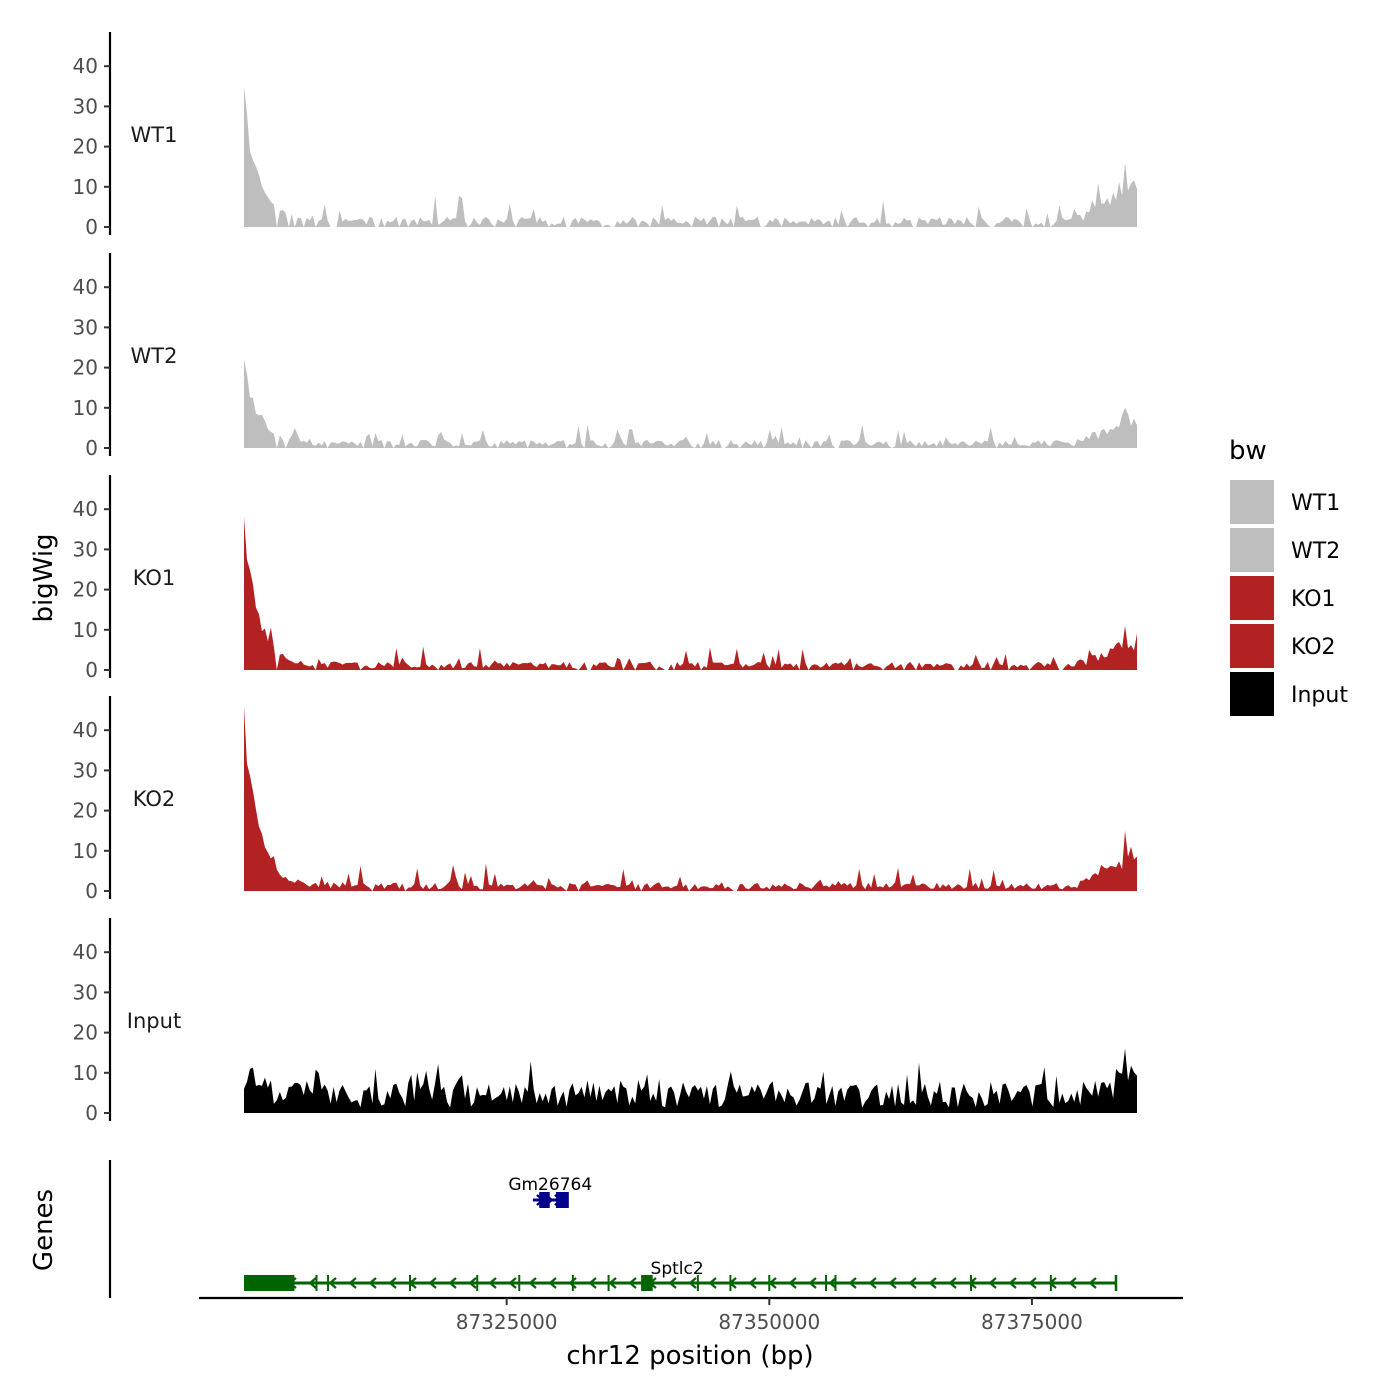  Describe the element at coordinates (689, 1356) in the screenshot. I see `x-axis-title: chr12 position (bp)` at that location.